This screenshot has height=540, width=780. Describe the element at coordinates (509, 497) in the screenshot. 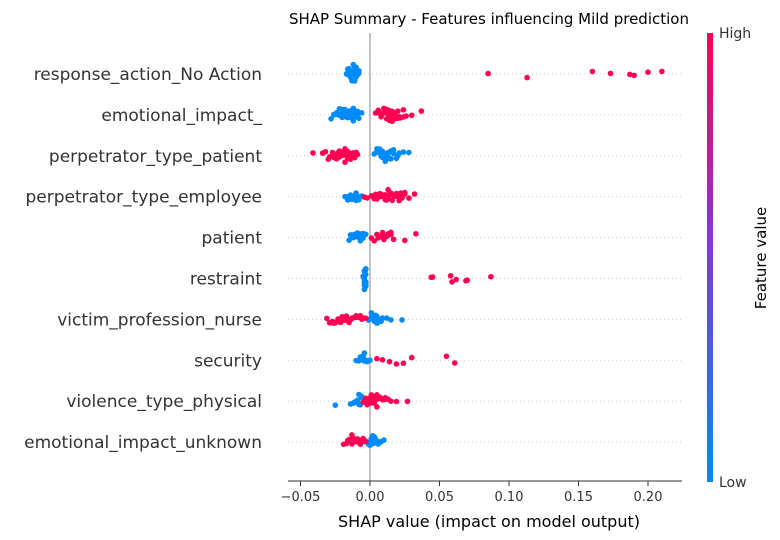

I see `x-tick-label: 0.10` at that location.